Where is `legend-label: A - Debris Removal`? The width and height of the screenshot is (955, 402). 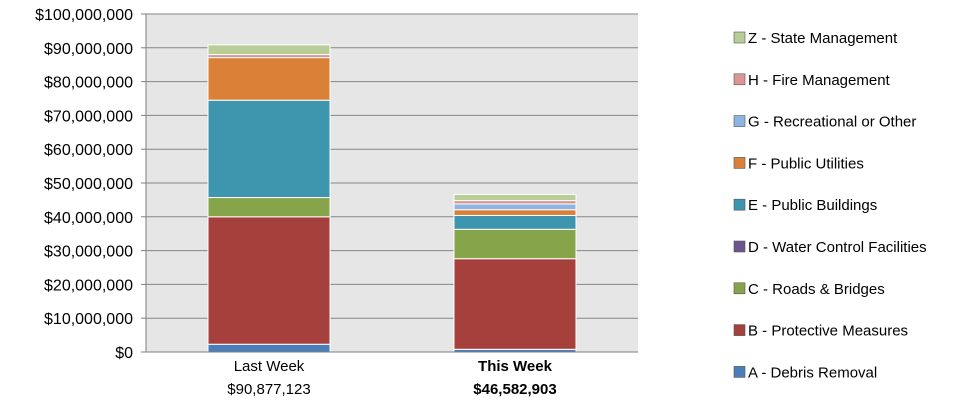 legend-label: A - Debris Removal is located at coordinates (812, 372).